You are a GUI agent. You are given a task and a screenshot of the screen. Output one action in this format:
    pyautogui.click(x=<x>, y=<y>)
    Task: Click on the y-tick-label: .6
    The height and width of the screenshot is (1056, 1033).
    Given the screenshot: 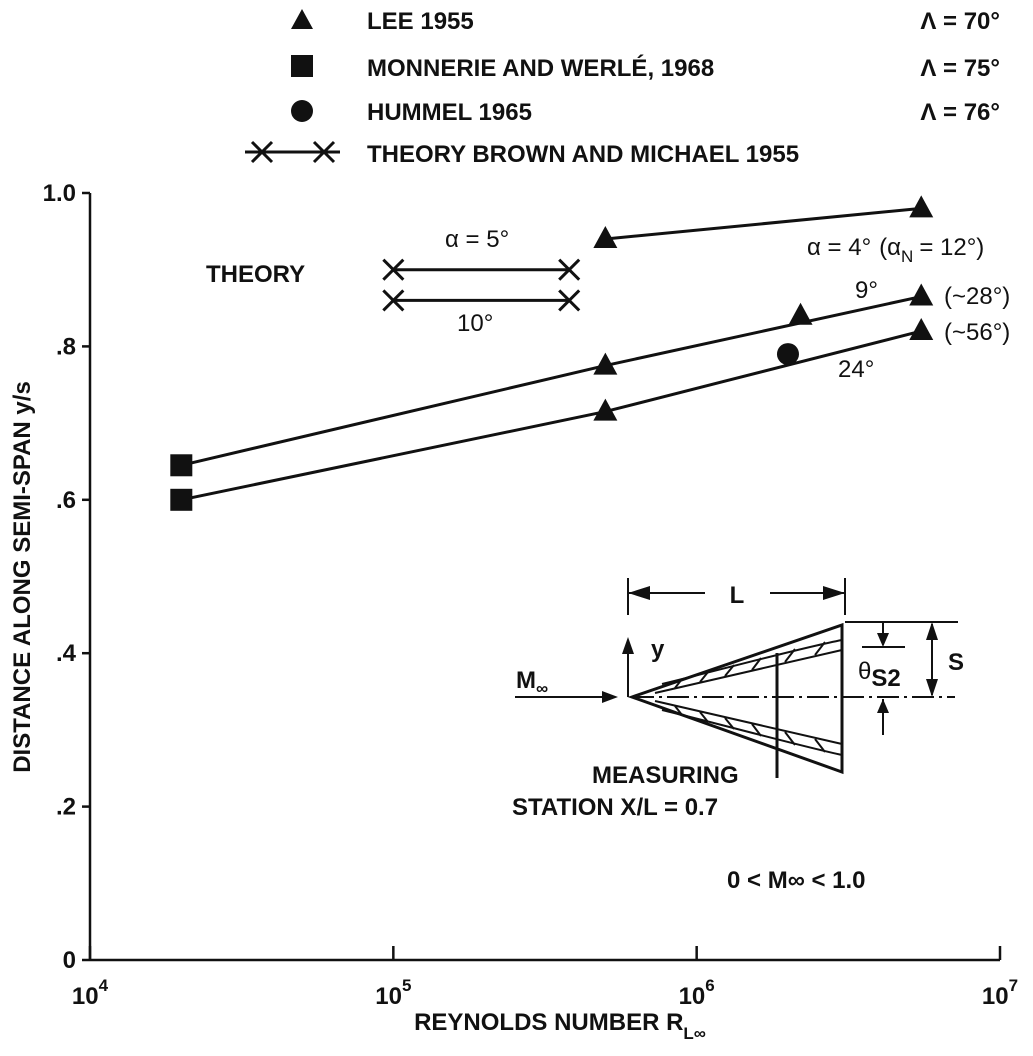 What is the action you would take?
    pyautogui.click(x=66, y=500)
    